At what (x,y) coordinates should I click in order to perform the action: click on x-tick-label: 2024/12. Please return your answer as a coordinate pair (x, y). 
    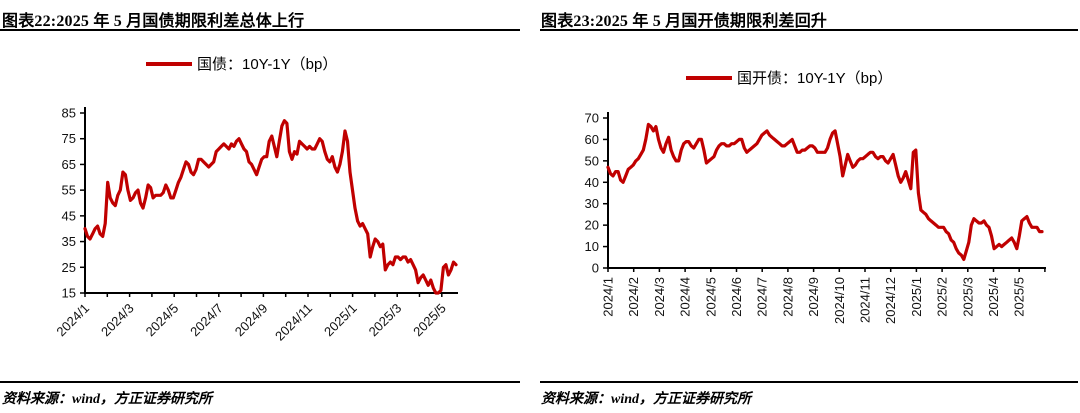
    Looking at the image, I should click on (890, 300).